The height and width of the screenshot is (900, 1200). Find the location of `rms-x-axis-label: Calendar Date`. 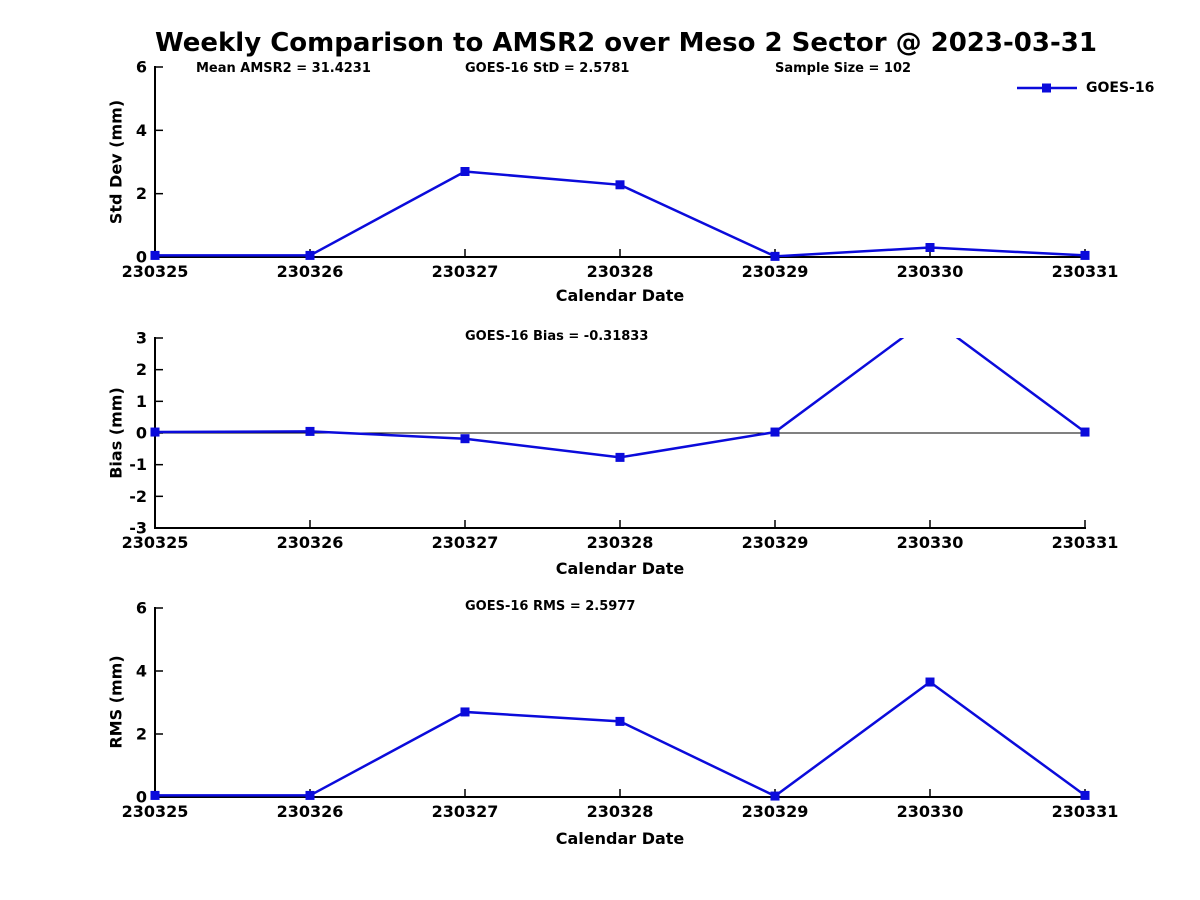

rms-x-axis-label: Calendar Date is located at coordinates (620, 838).